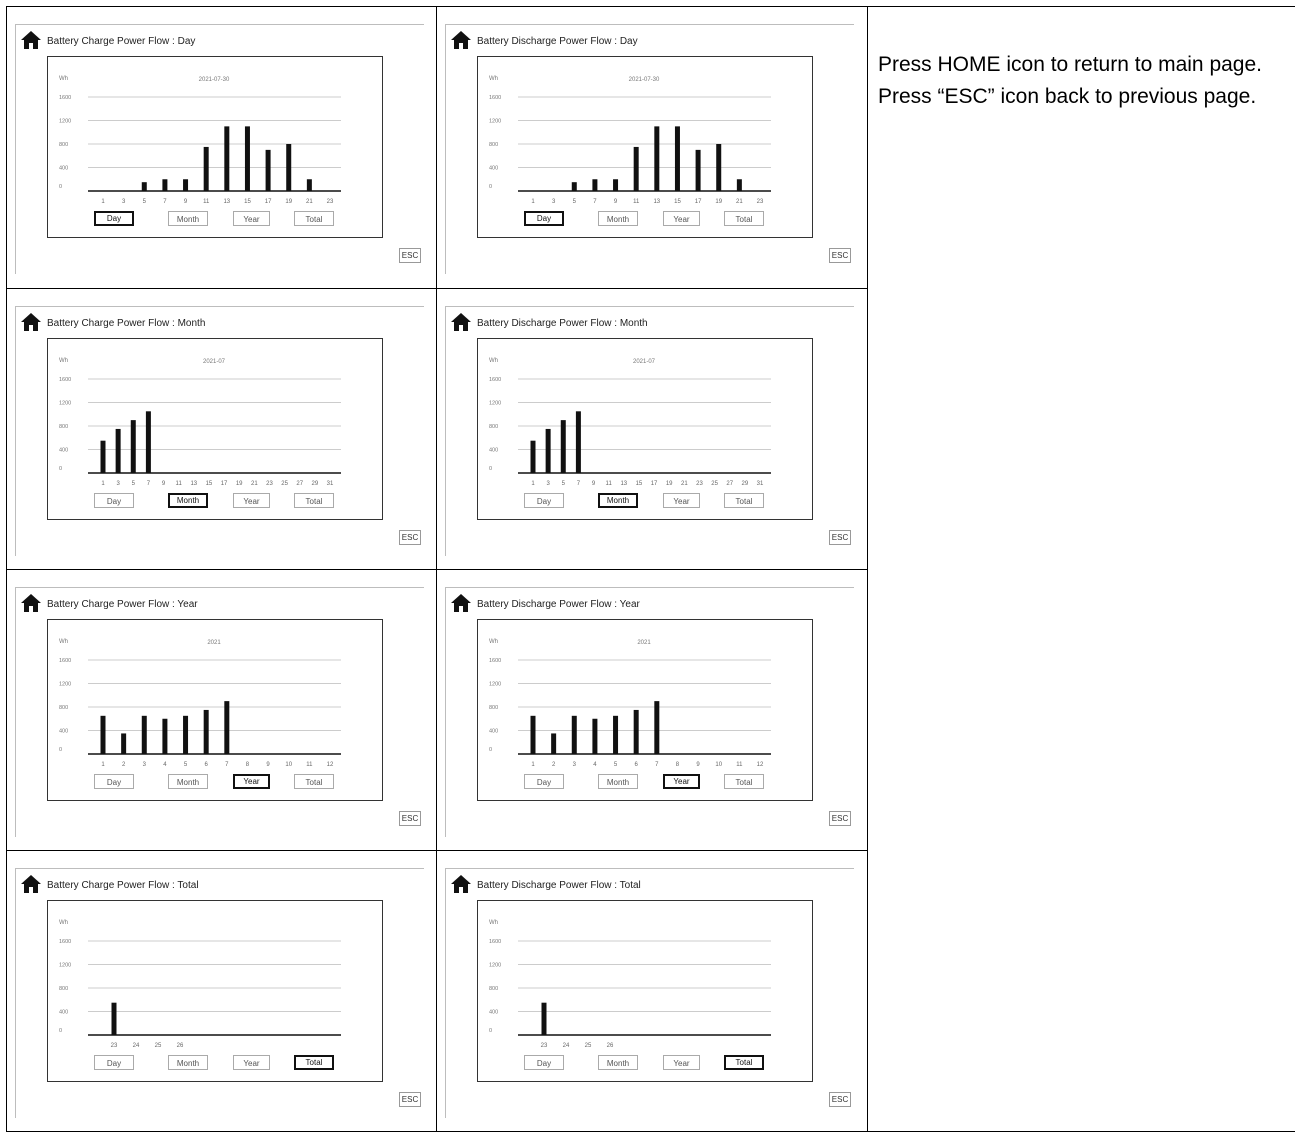  What do you see at coordinates (254, 484) in the screenshot?
I see `x-tick-label: 21` at bounding box center [254, 484].